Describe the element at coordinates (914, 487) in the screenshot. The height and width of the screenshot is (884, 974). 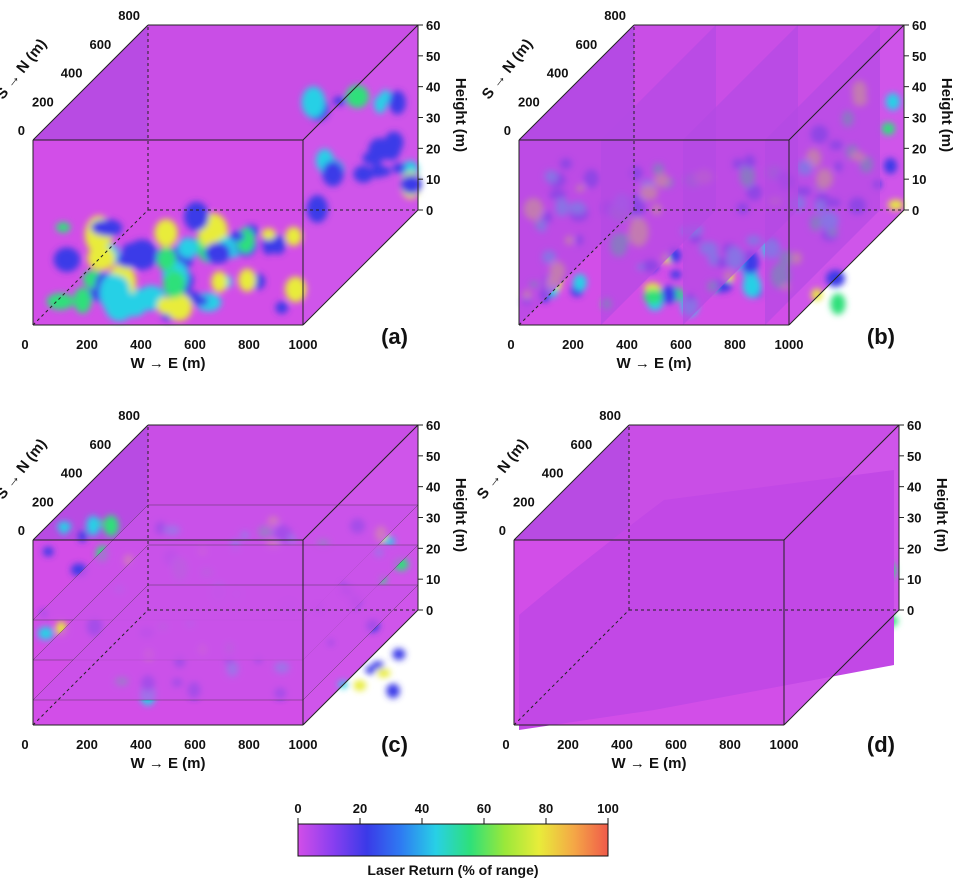
I see `z-tick-label: 40` at that location.